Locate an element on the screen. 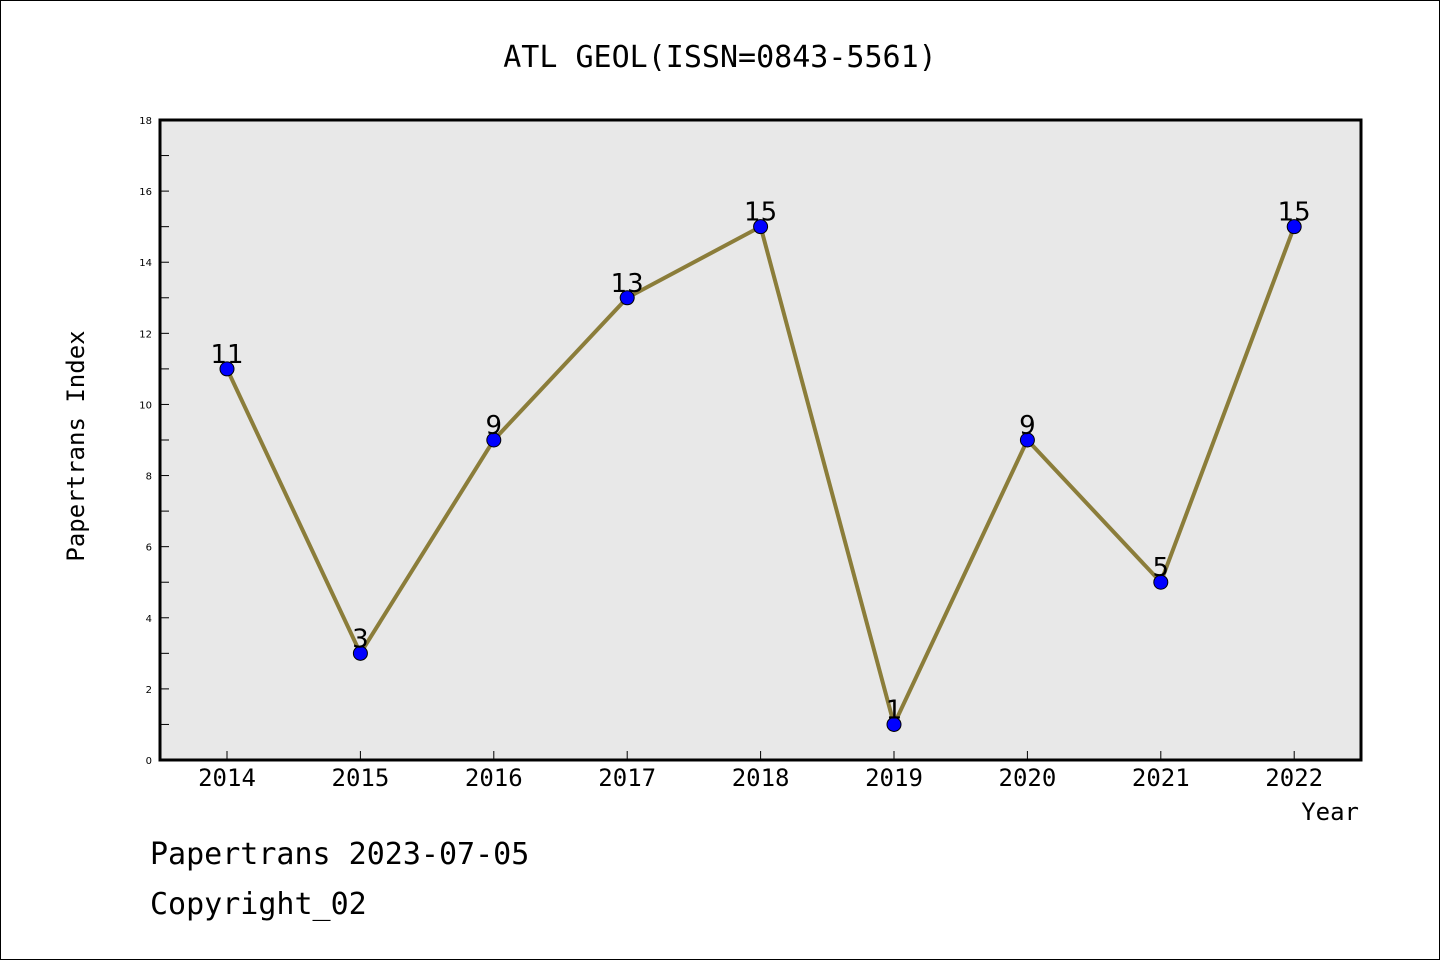  y-tick-label: 16 is located at coordinates (145, 192).